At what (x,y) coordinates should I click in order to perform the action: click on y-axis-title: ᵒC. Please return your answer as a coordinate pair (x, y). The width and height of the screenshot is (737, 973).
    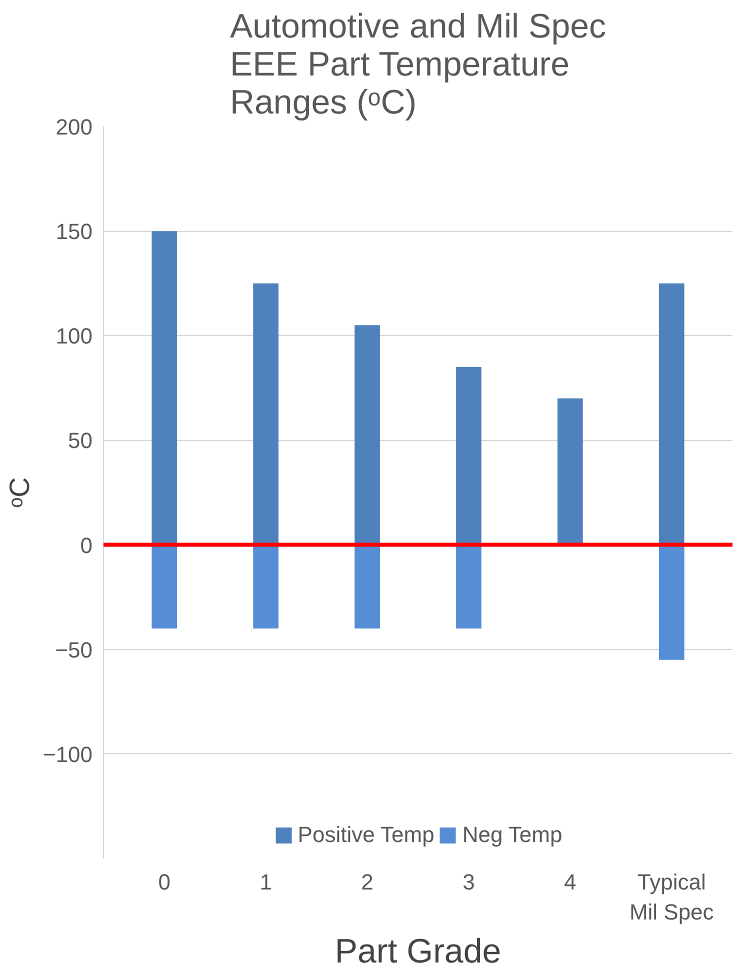
    Looking at the image, I should click on (19, 492).